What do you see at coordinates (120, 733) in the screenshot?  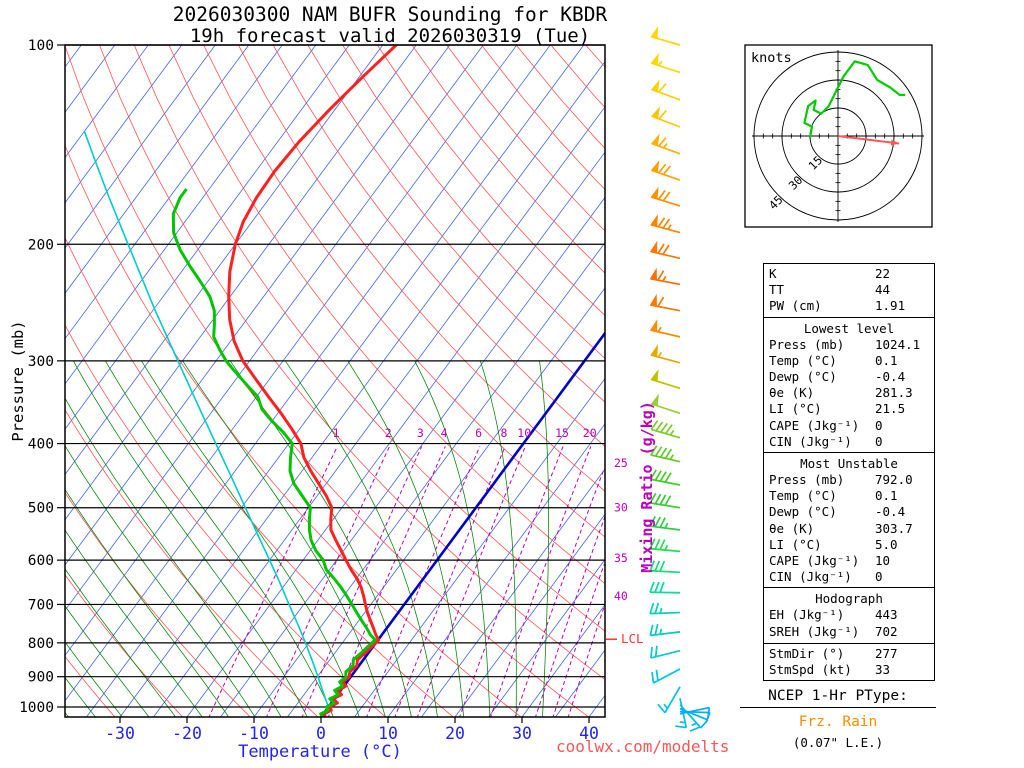 I see `svg-text: -30` at bounding box center [120, 733].